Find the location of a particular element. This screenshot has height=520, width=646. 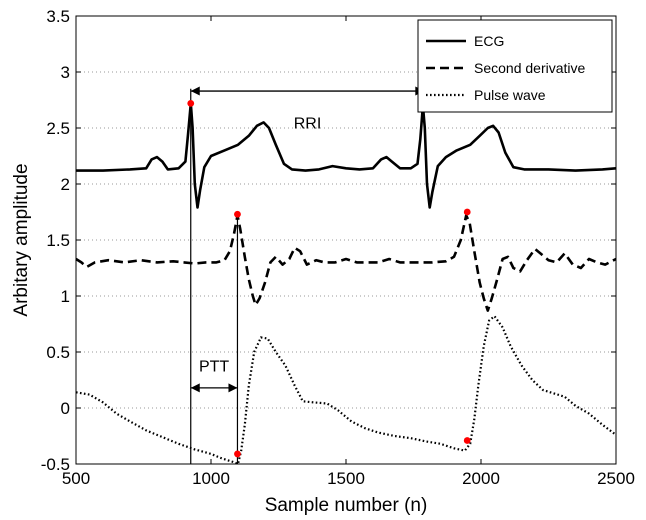

y-tick-label: 1 is located at coordinates (65, 296).